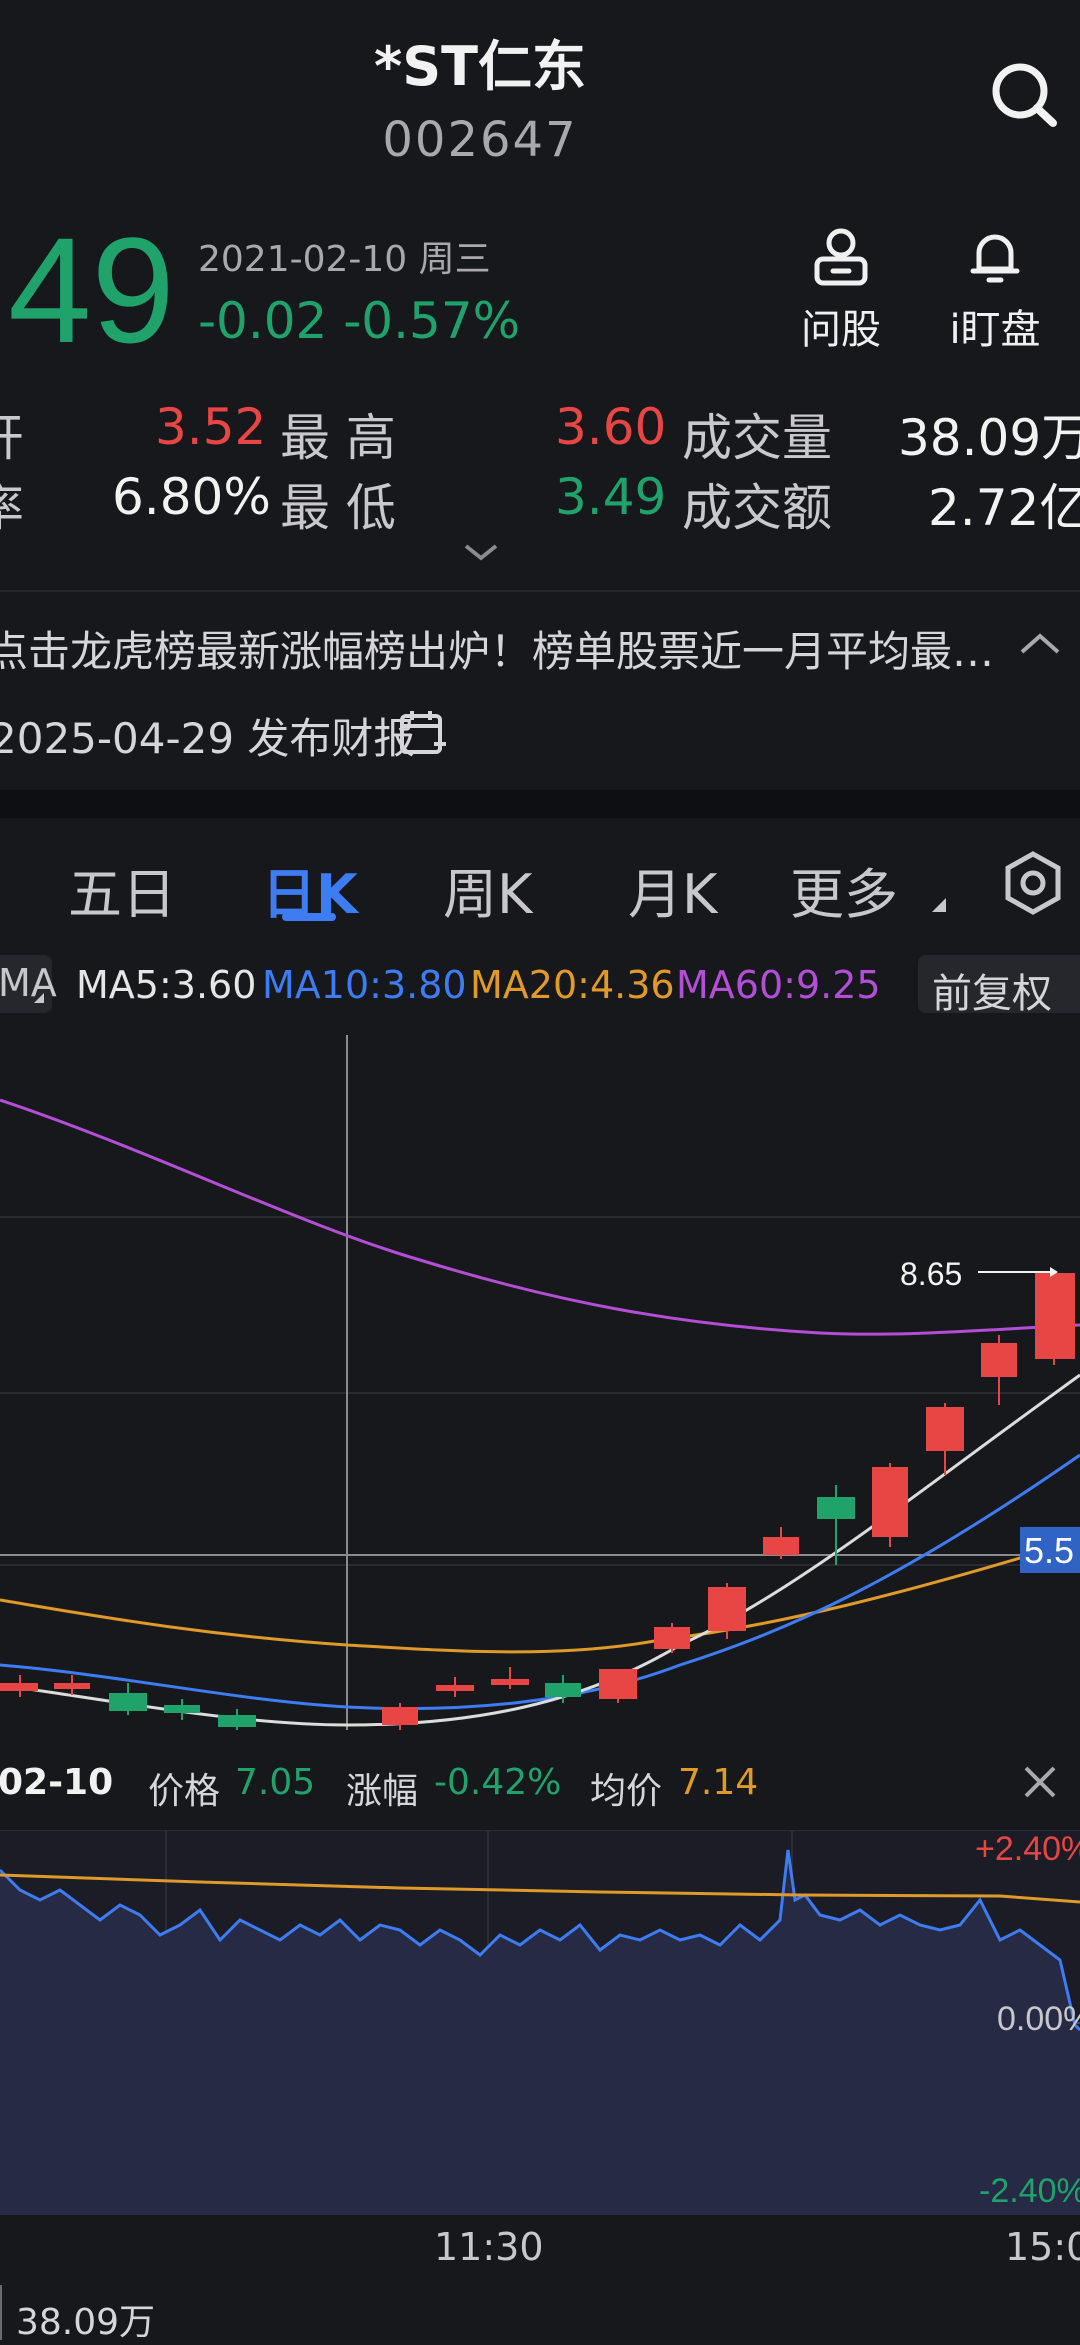 This screenshot has height=2345, width=1080. I want to click on top-bar: *ST仁东 002647, so click(540, 105).